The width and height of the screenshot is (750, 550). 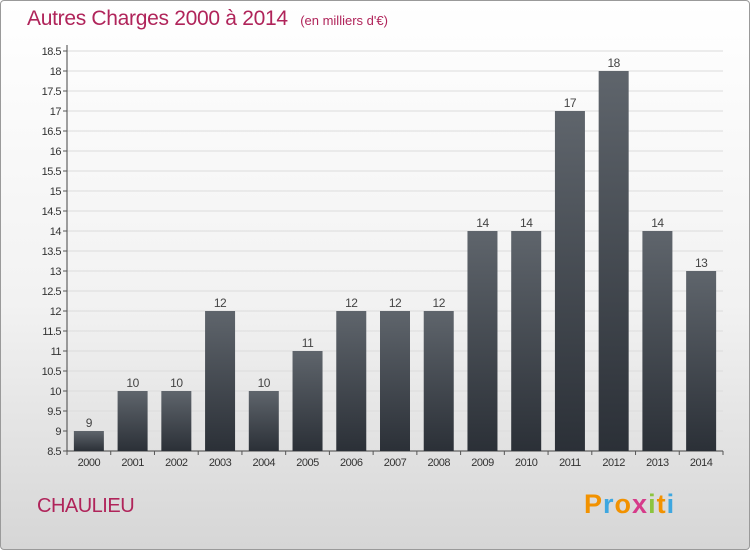 What do you see at coordinates (307, 401) in the screenshot?
I see `bar-2005` at bounding box center [307, 401].